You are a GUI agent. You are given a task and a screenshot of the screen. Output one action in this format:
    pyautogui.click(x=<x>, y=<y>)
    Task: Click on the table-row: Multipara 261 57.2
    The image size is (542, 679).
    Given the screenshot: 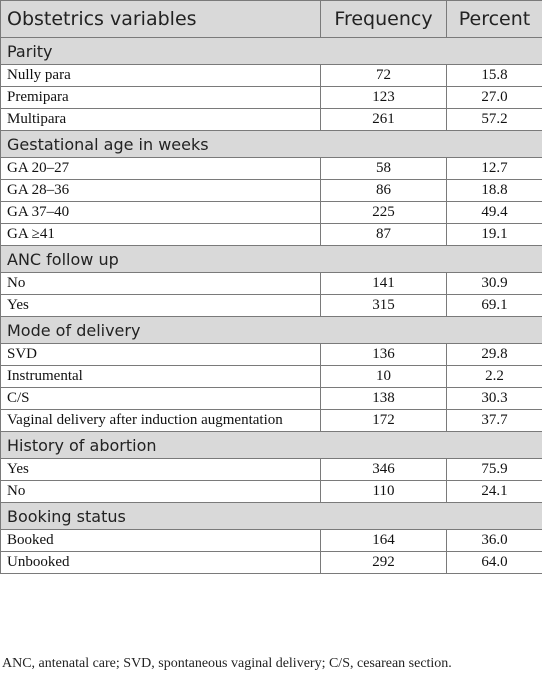 What is the action you would take?
    pyautogui.click(x=271, y=119)
    